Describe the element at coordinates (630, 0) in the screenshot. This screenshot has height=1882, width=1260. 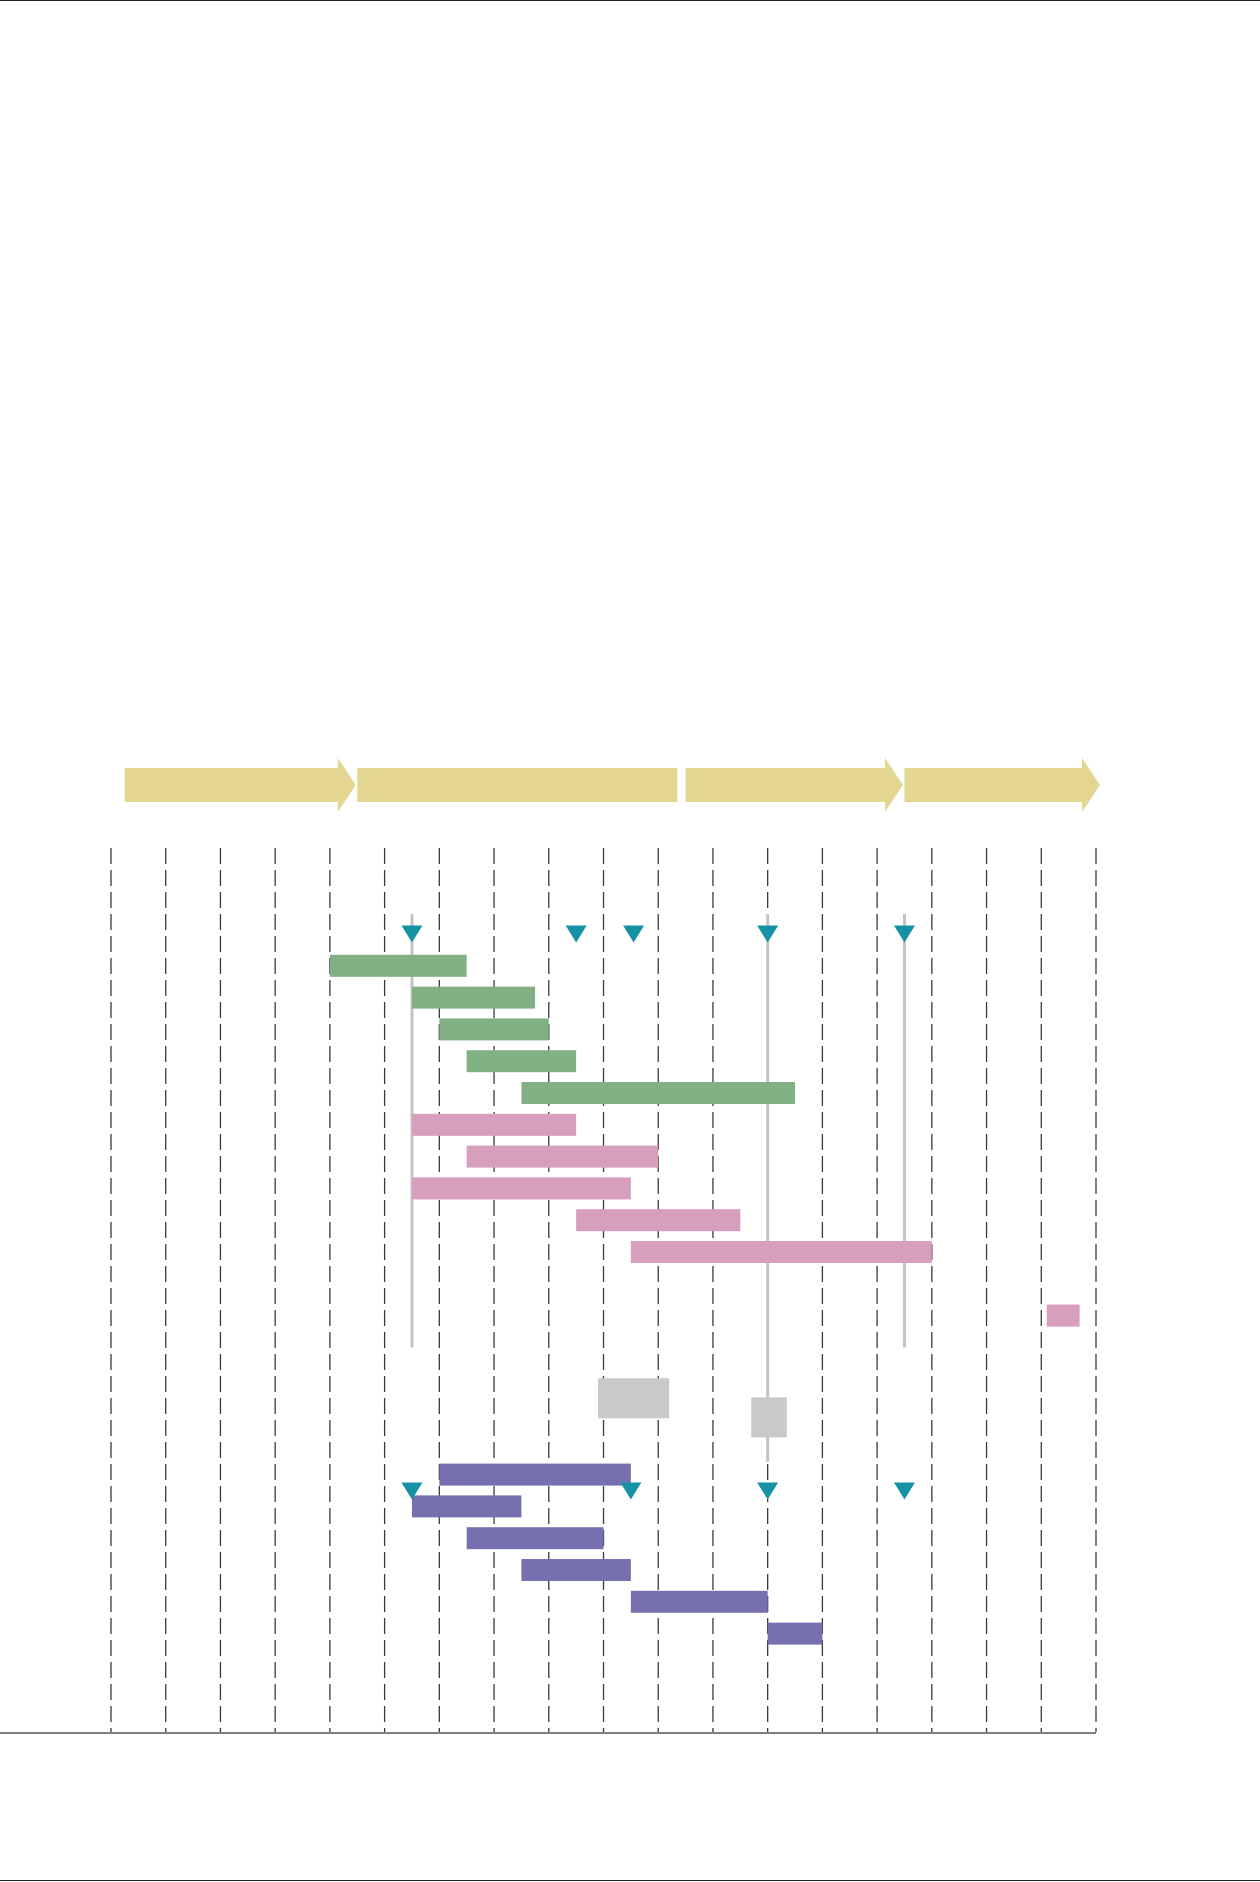
I see `page-top-rule` at that location.